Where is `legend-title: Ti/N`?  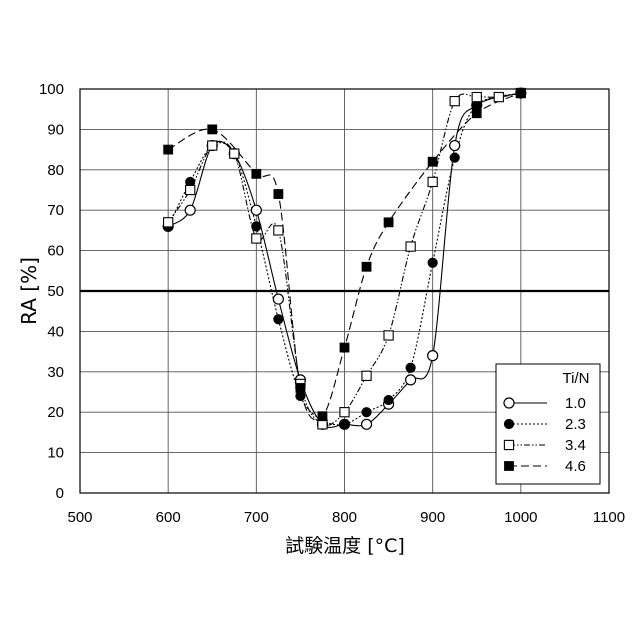 legend-title: Ti/N is located at coordinates (576, 378).